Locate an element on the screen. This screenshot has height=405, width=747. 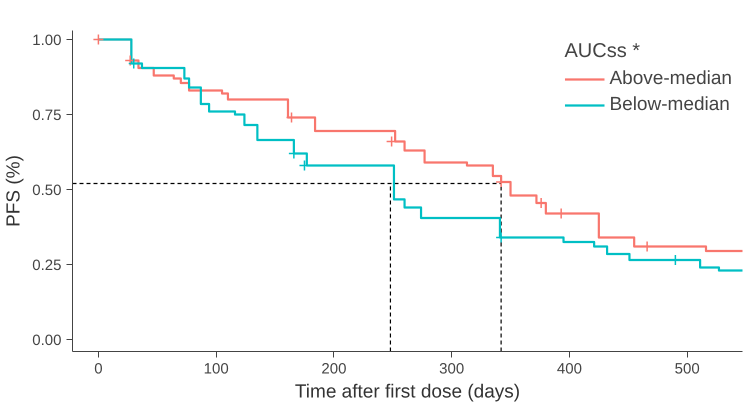
legend-label: Above-median is located at coordinates (670, 79).